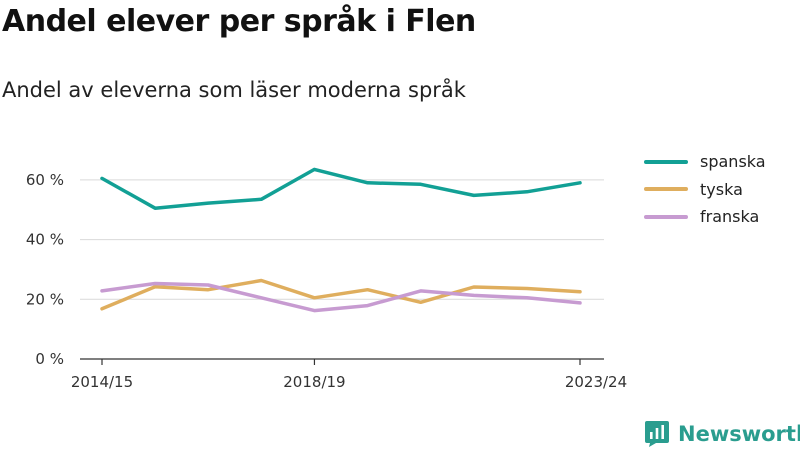 The height and width of the screenshot is (450, 800). Describe the element at coordinates (349, 375) in the screenshot. I see `x-axis-tick-labels: 2014/15 2018/19 2023/24` at that location.